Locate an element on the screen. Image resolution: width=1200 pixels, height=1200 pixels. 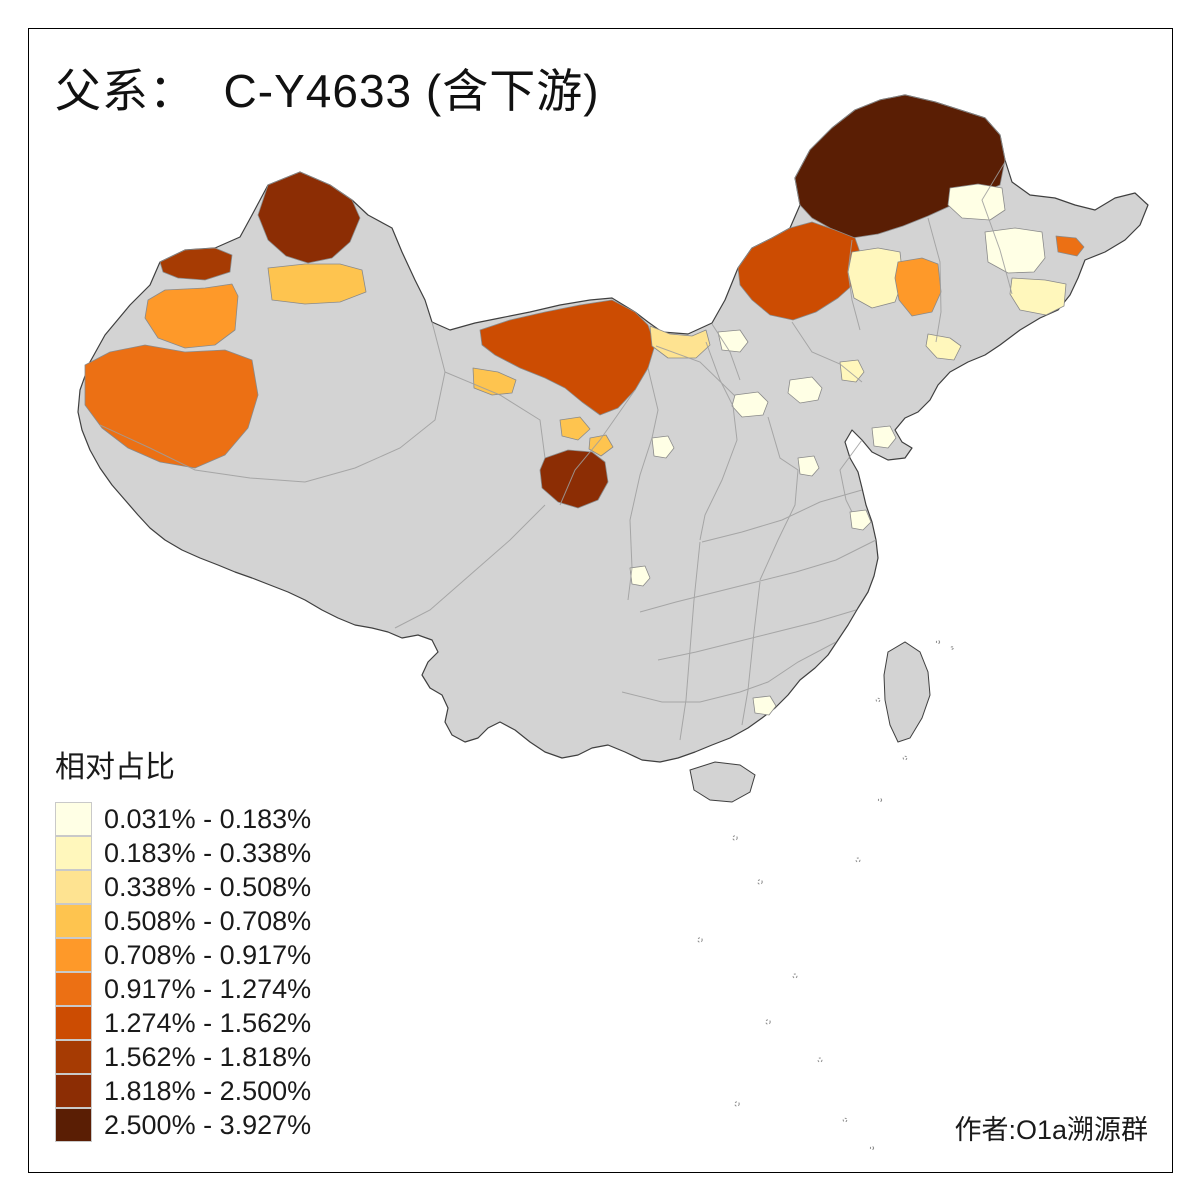
legend-label: 1.274% - 1.562% is located at coordinates (208, 1022).